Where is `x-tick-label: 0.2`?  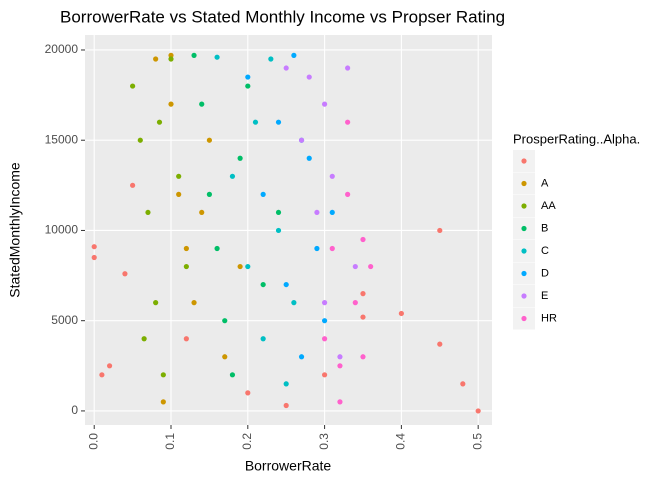
x-tick-label: 0.2 is located at coordinates (247, 441).